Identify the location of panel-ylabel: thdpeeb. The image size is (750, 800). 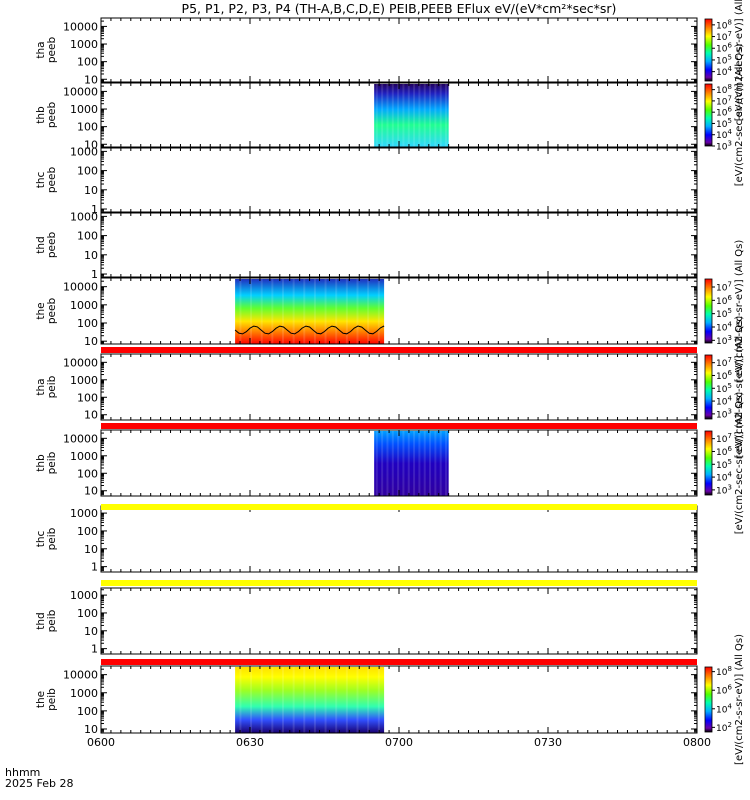
(46, 245).